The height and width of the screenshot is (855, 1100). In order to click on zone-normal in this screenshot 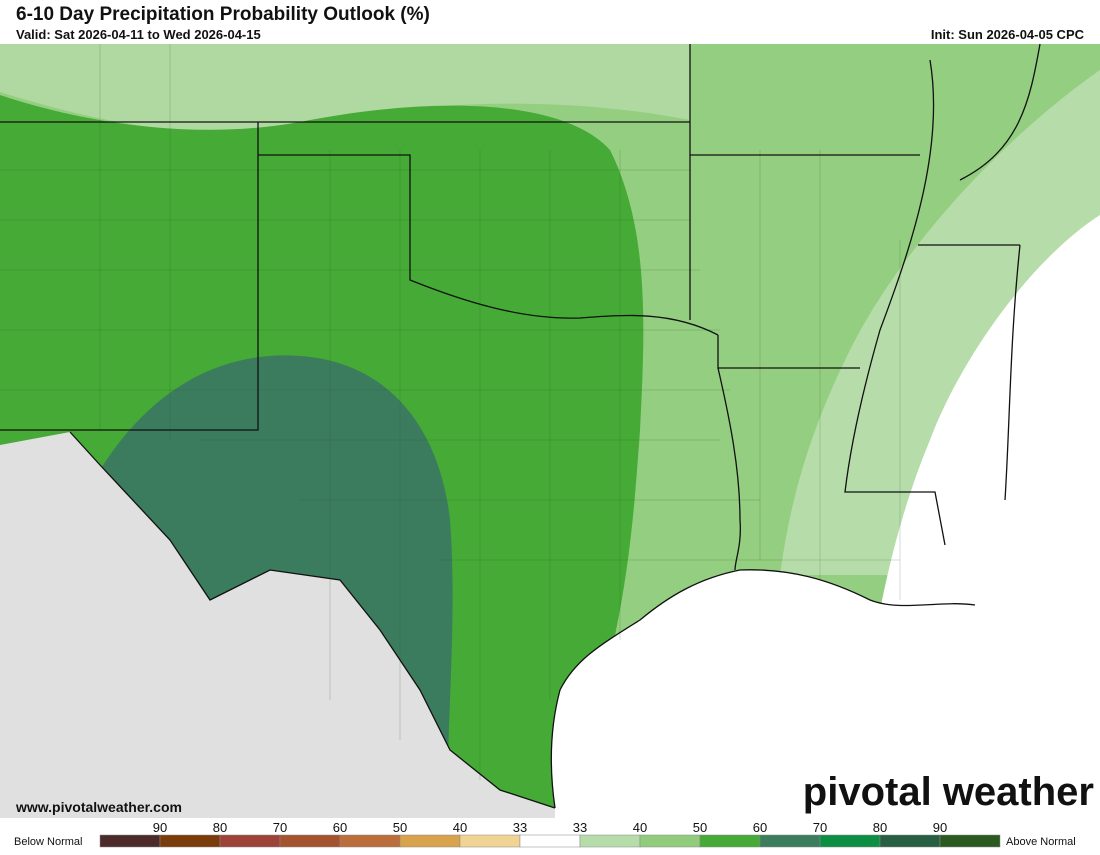, I will do `click(990, 412)`.